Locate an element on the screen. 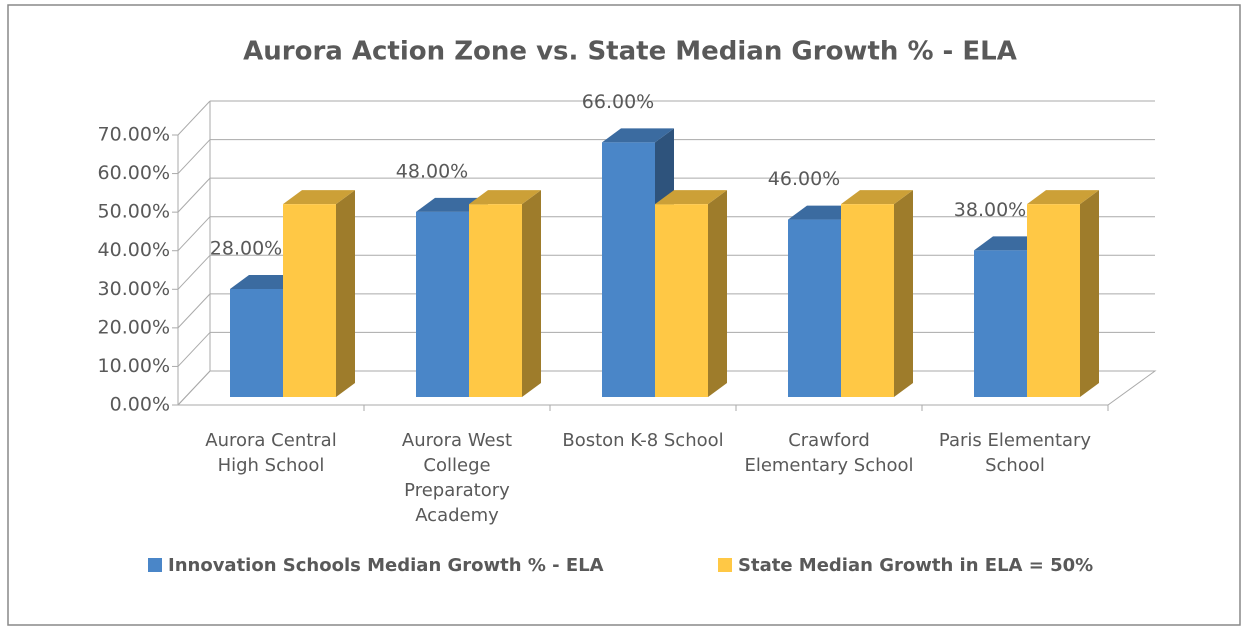  data-label: 48.00% is located at coordinates (432, 171).